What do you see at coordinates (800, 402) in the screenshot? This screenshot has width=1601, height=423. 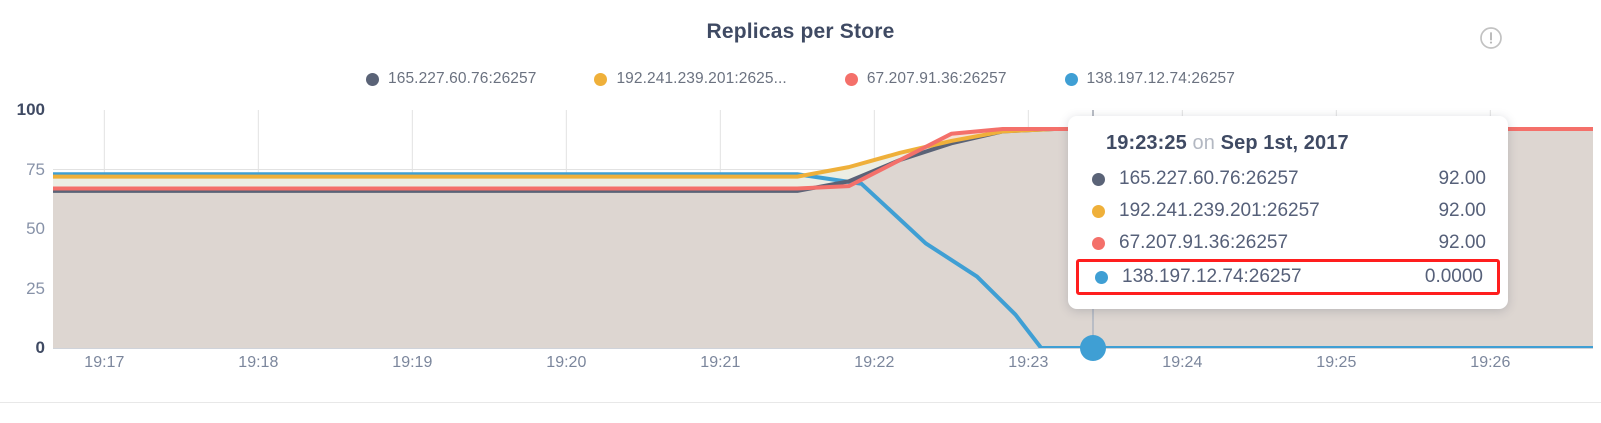 I see `panel-divider` at bounding box center [800, 402].